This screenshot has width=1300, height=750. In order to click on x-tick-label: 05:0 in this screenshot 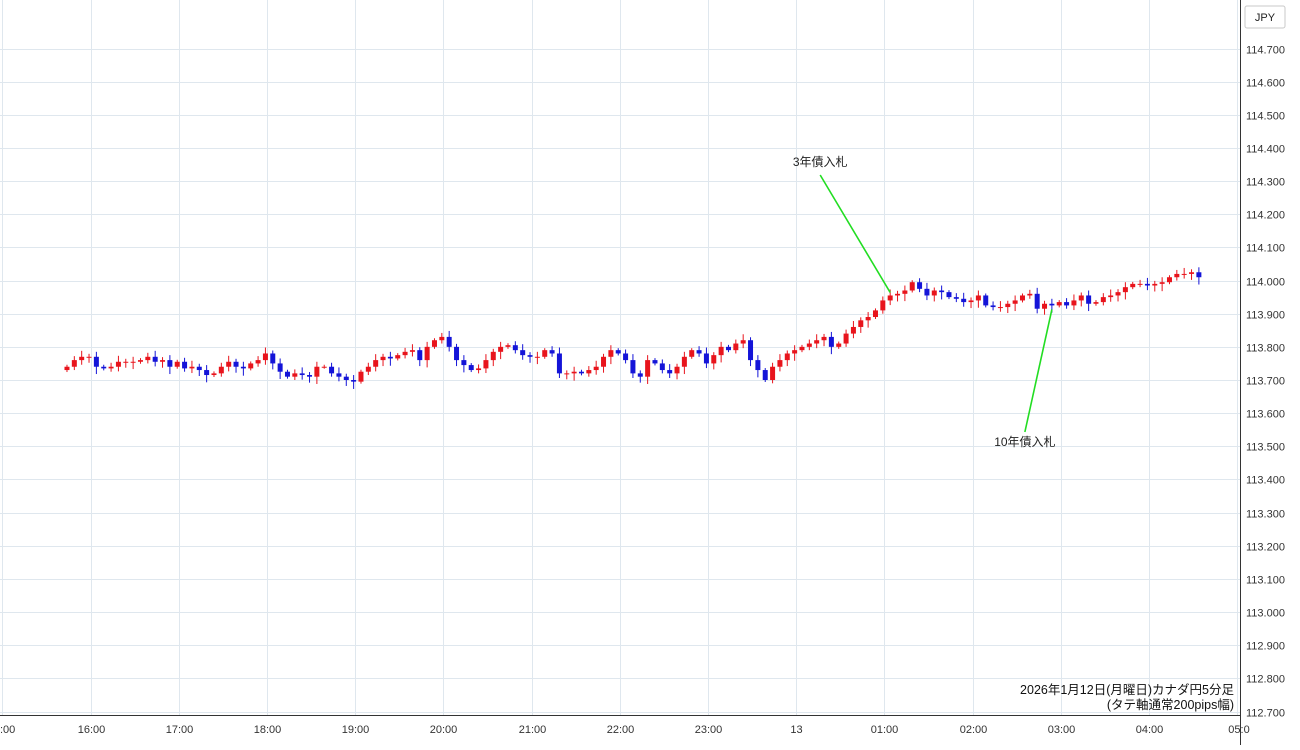, I will do `click(1238, 730)`.